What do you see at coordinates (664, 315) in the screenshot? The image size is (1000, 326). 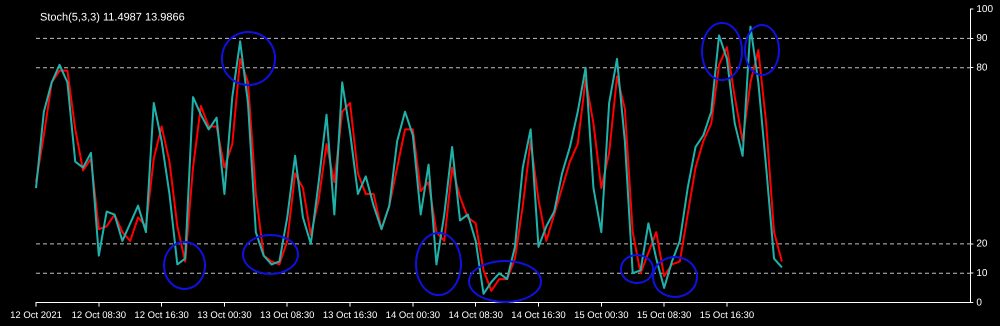 I see `x-tick-label: 15 Oct 08:30` at bounding box center [664, 315].